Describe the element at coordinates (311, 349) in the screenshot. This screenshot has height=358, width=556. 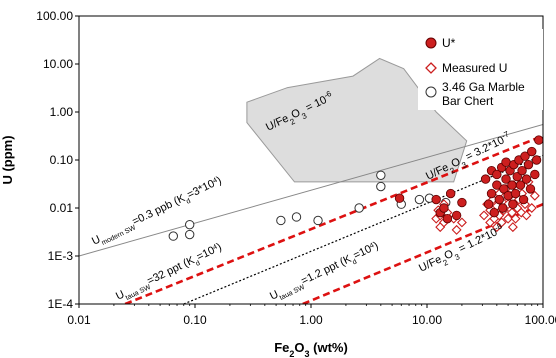
I see `x-axis-title: Fe2O3 (wt%)` at that location.